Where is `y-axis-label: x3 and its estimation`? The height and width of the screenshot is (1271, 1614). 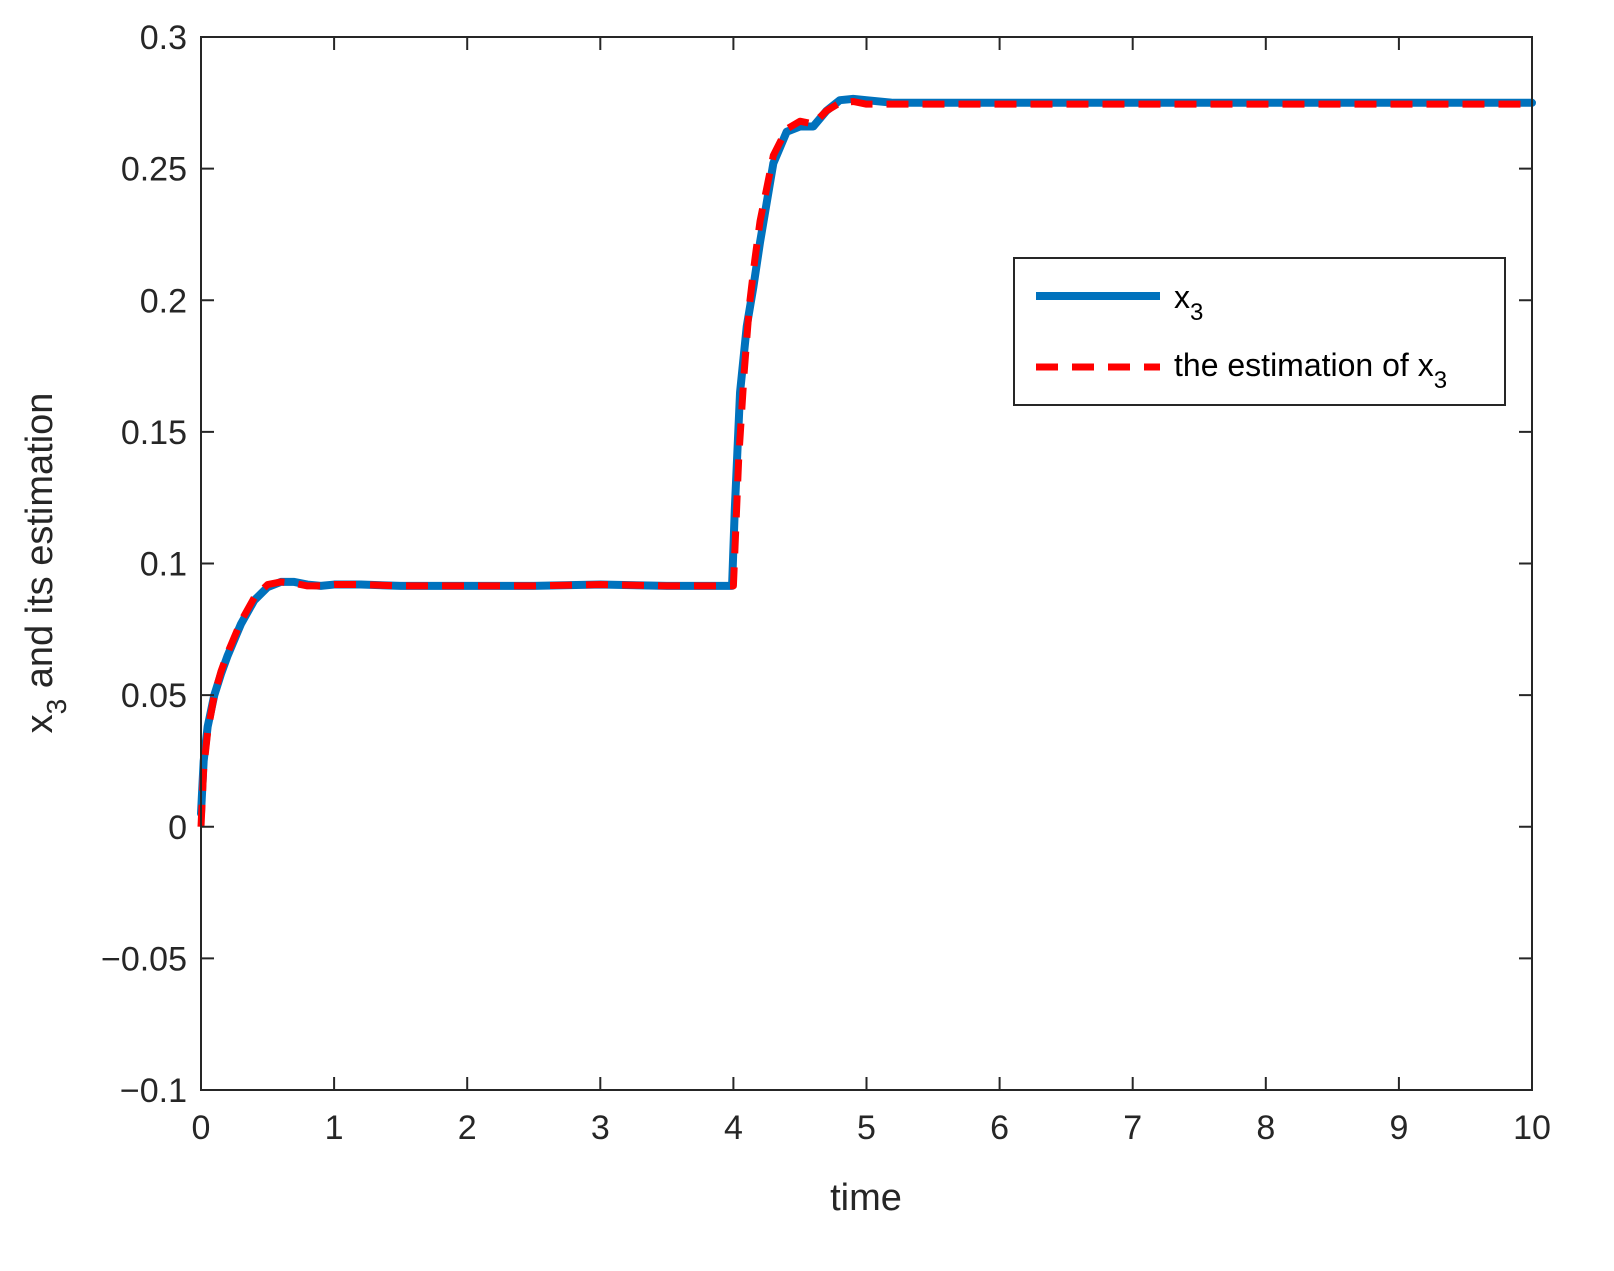
y-axis-label: x3 and its estimation is located at coordinates (45, 563).